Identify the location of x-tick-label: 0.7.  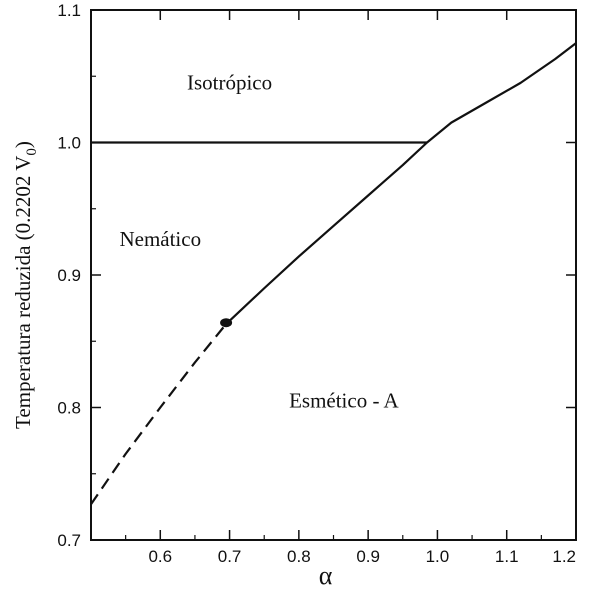
(230, 556).